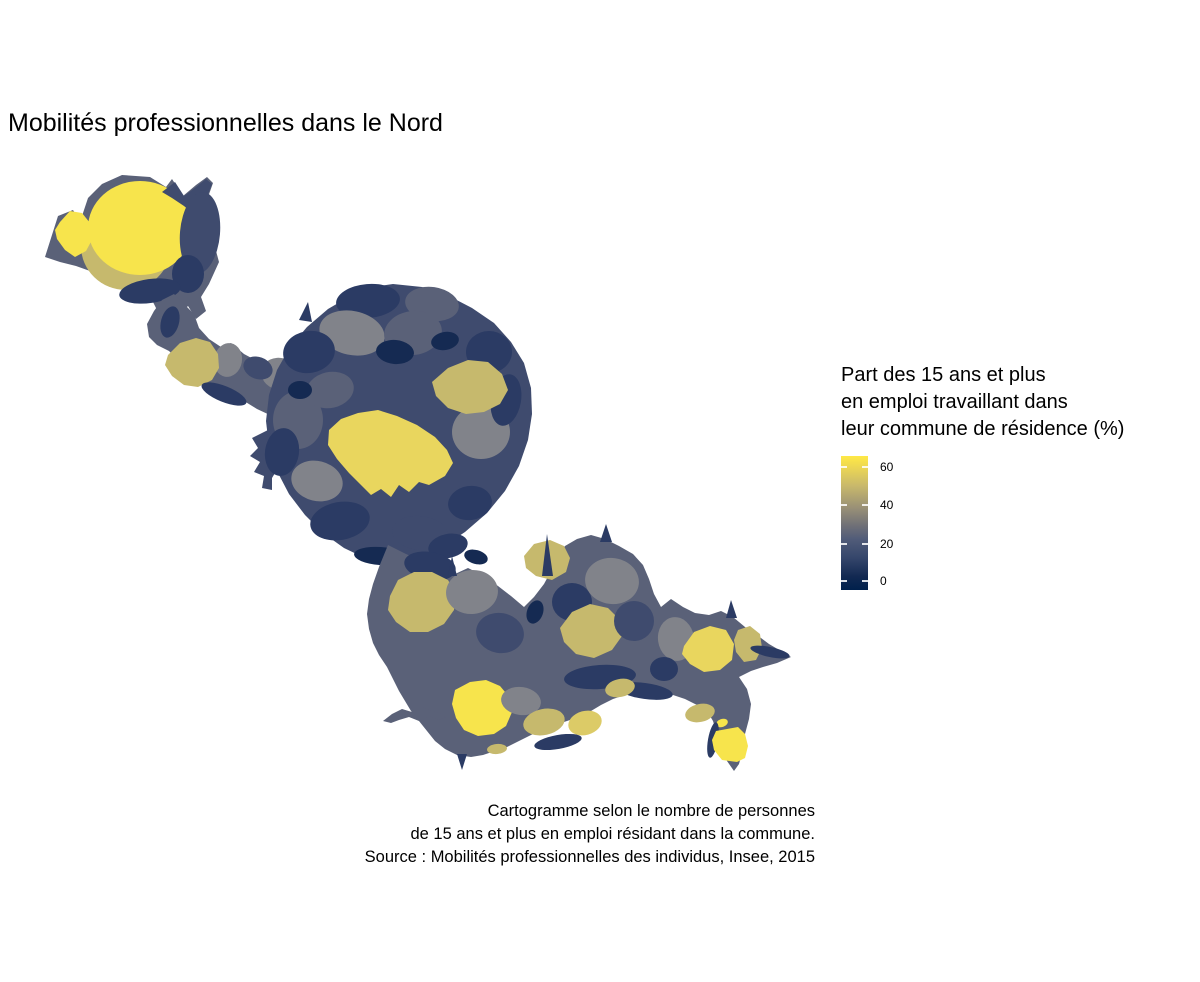  I want to click on legend-tick-label: 40, so click(887, 504).